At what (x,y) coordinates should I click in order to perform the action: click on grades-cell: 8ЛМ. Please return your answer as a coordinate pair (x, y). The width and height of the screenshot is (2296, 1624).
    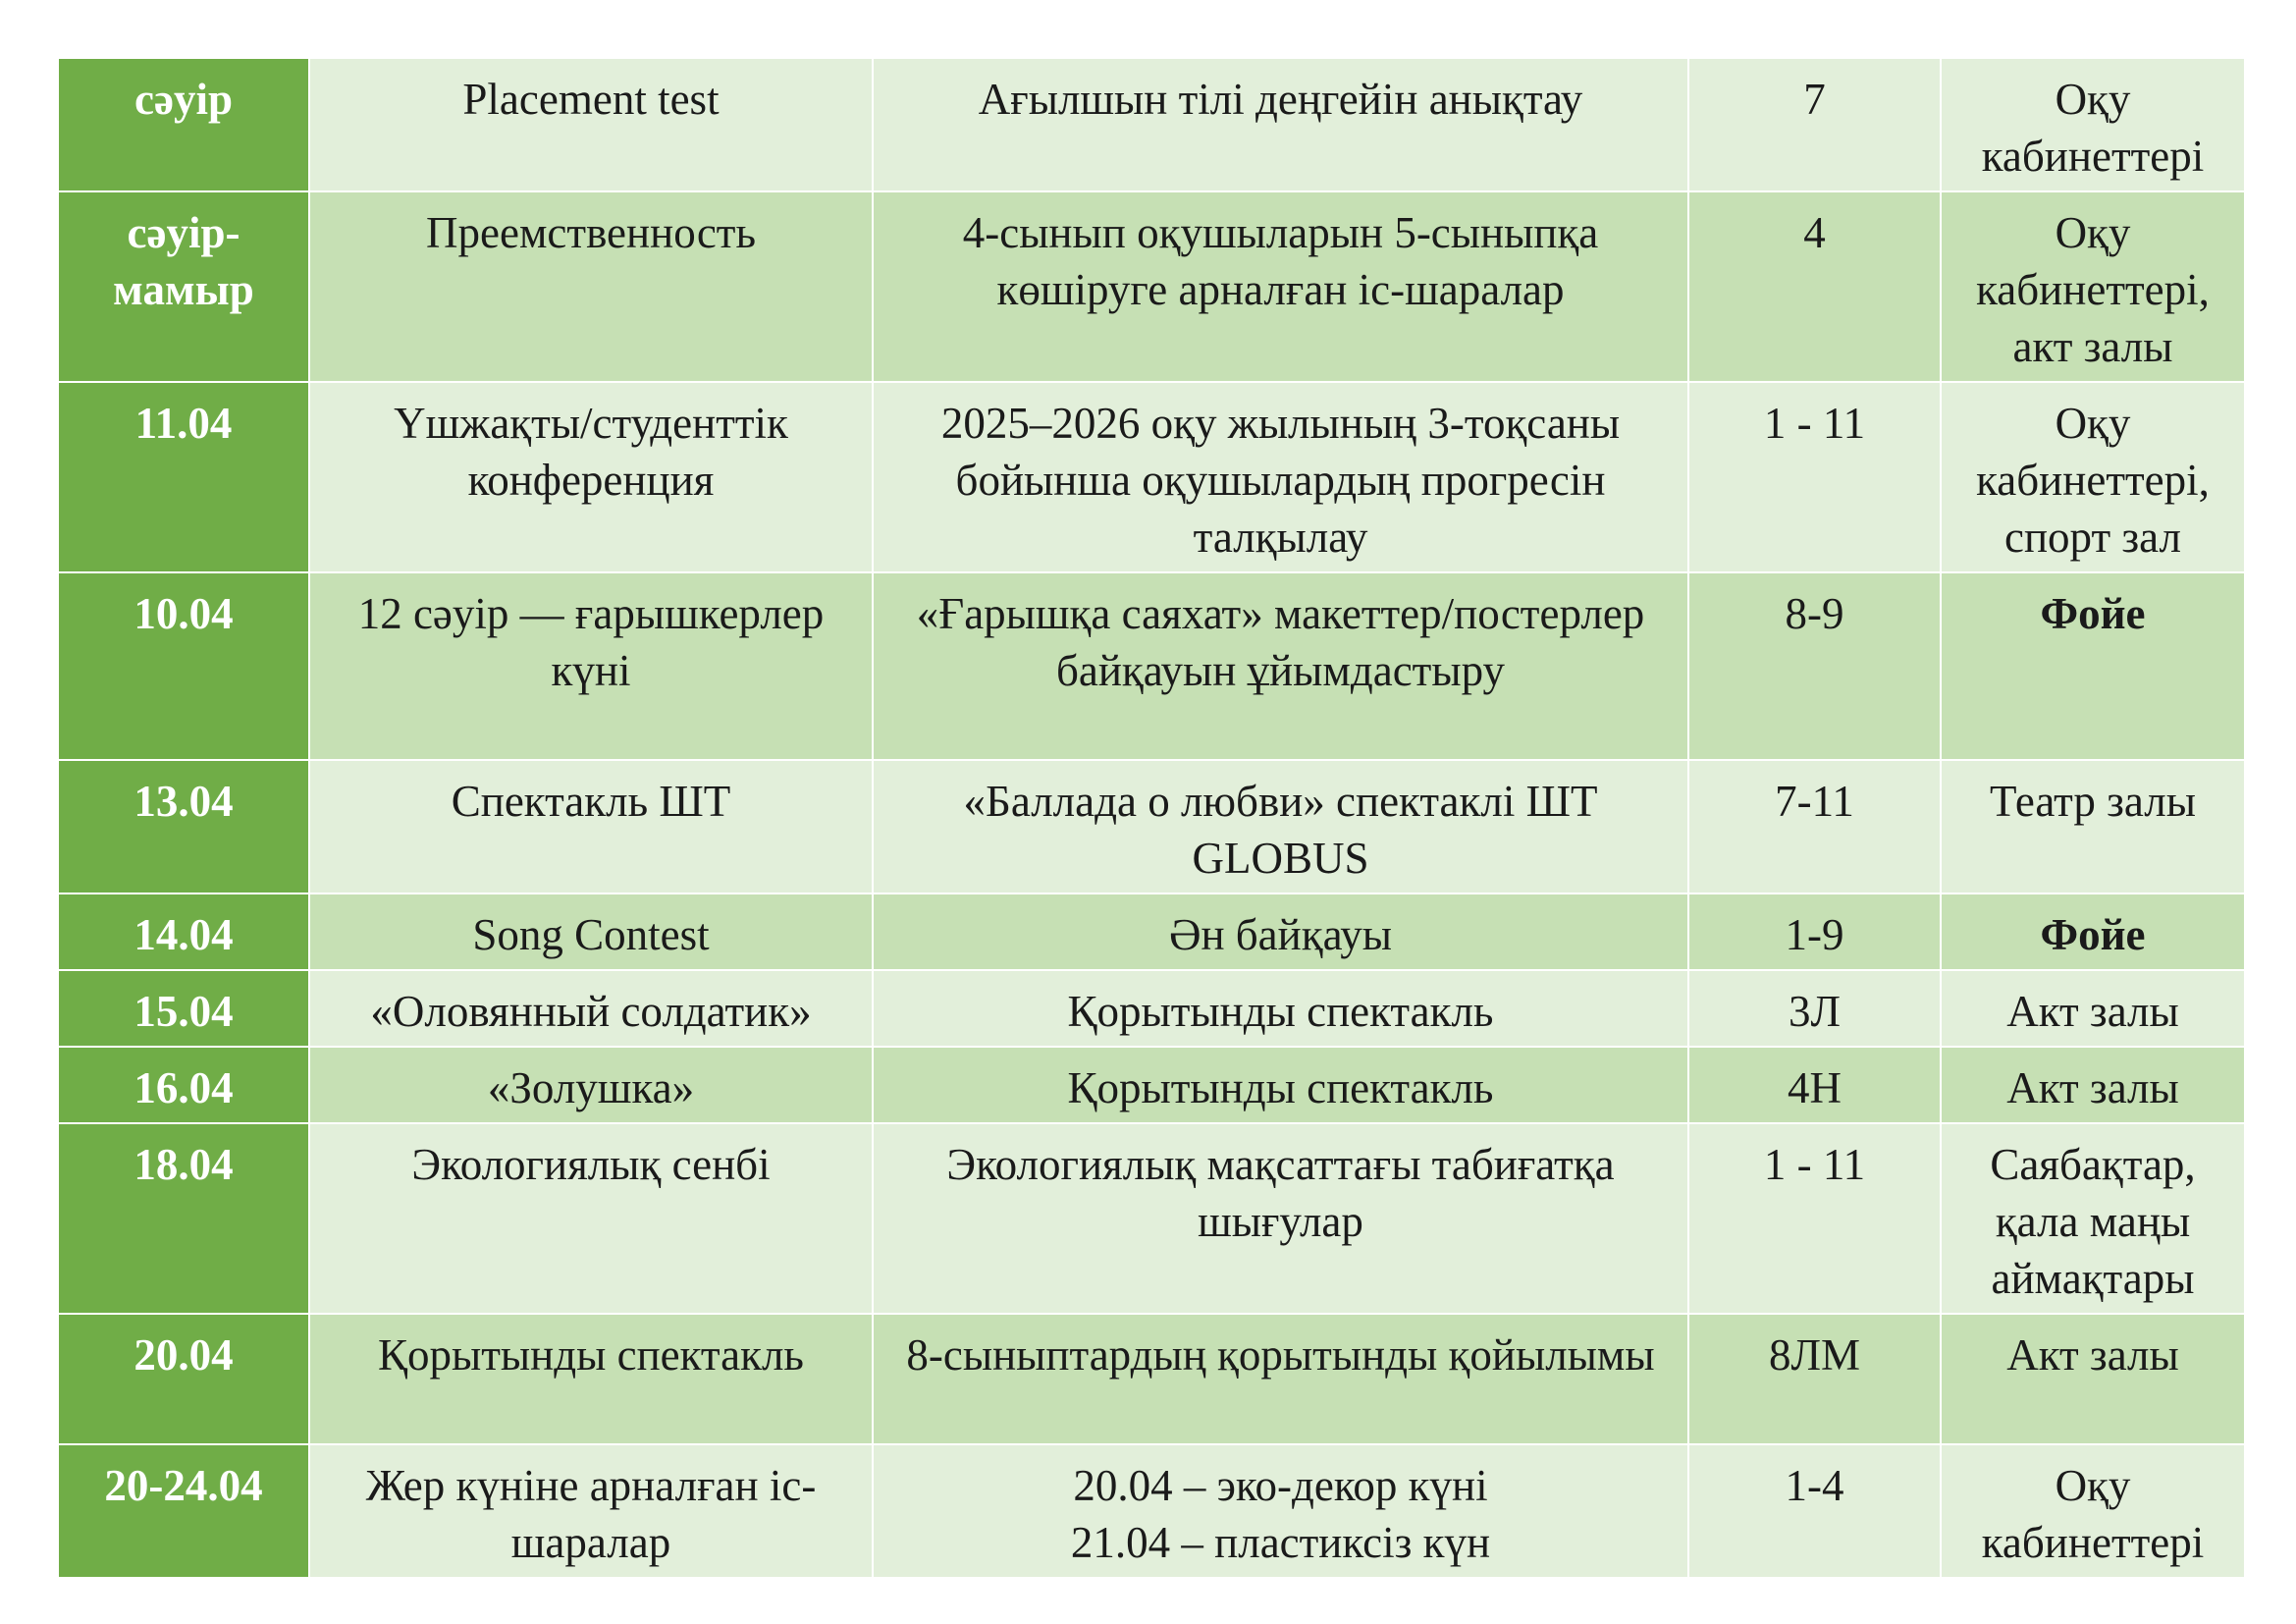
    Looking at the image, I should click on (1815, 1379).